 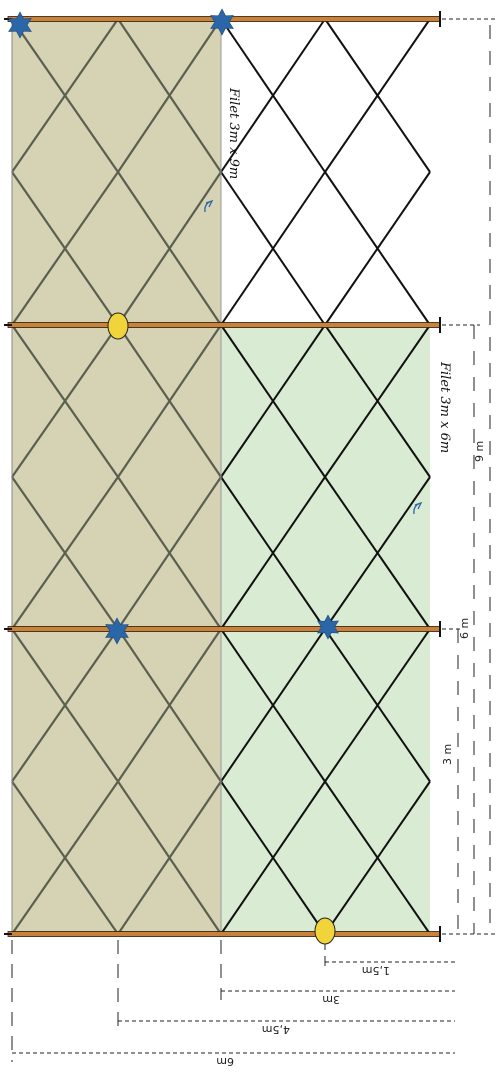 I want to click on dim-right-9m: 9 m, so click(x=479, y=451).